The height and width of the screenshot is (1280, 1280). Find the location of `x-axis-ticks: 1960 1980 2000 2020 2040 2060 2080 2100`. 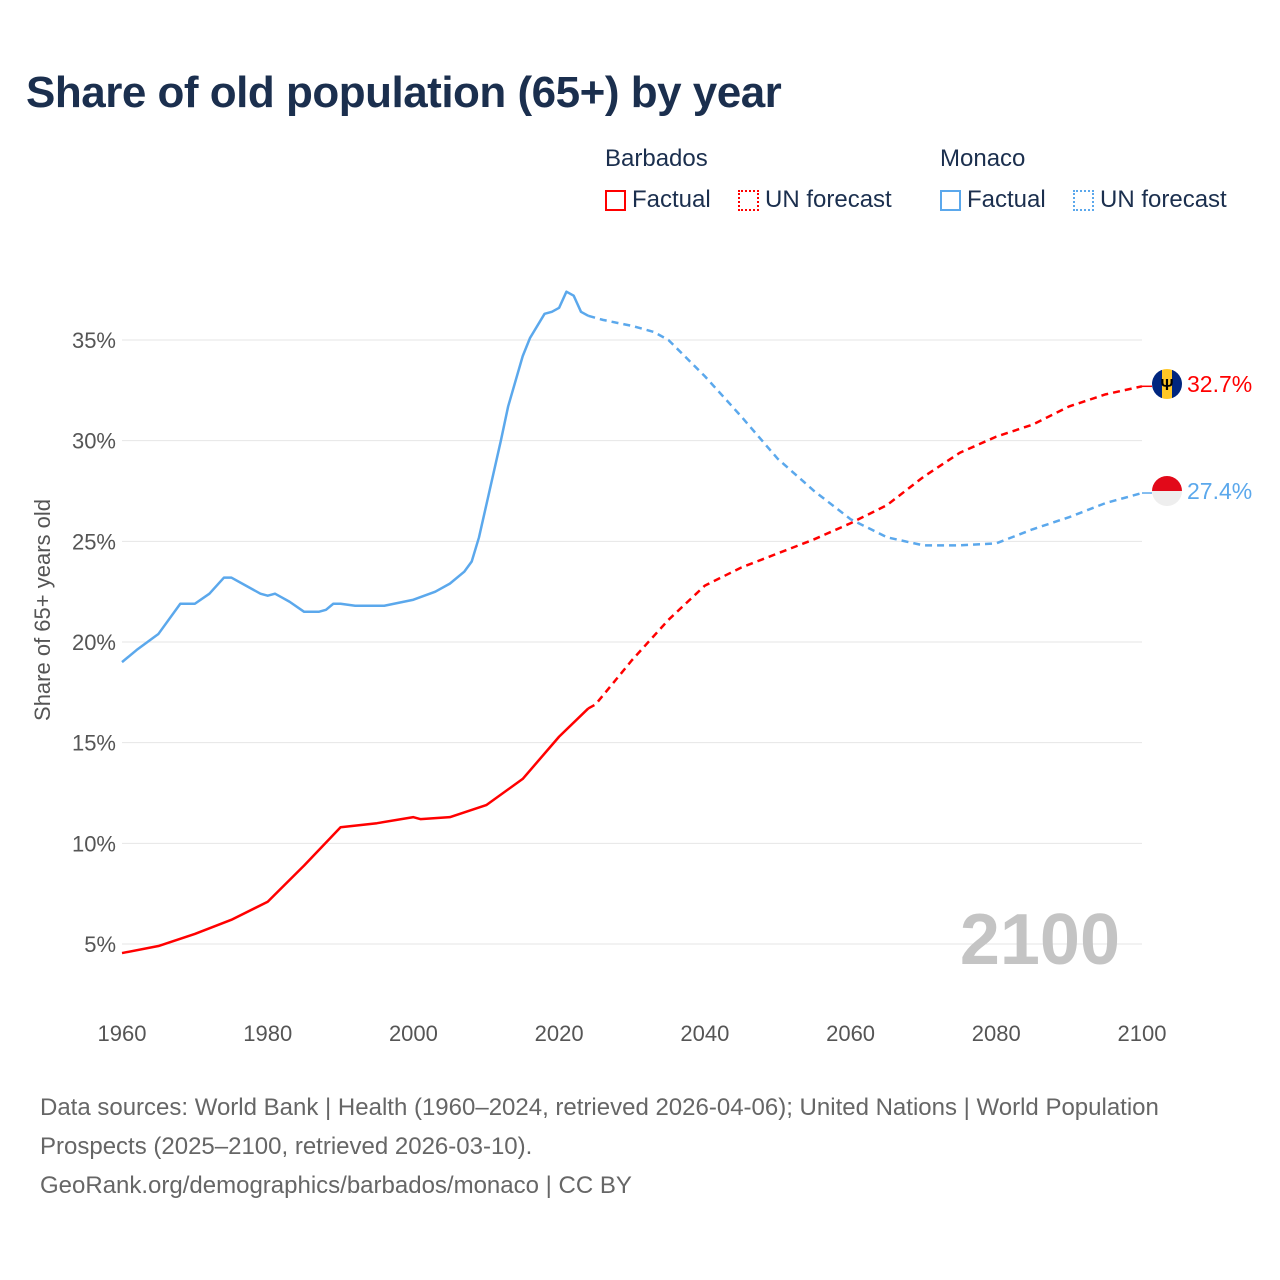

x-axis-ticks: 1960 1980 2000 2020 2040 2060 2080 2100 is located at coordinates (632, 1033).